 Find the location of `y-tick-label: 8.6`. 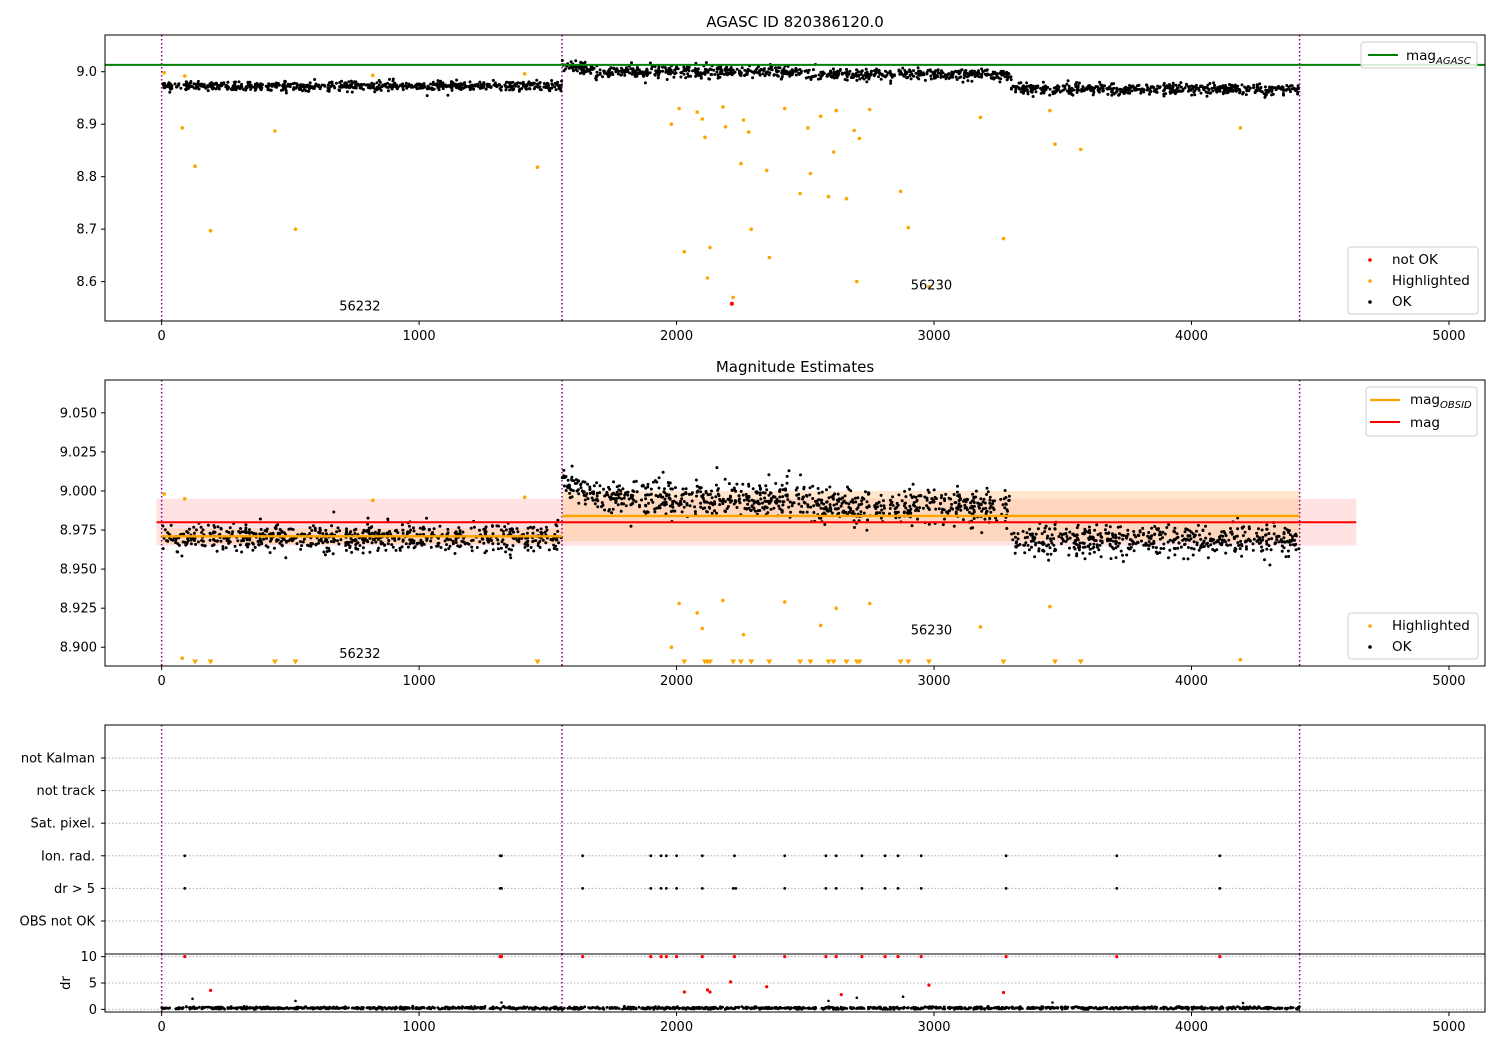

y-tick-label: 8.6 is located at coordinates (86, 282).